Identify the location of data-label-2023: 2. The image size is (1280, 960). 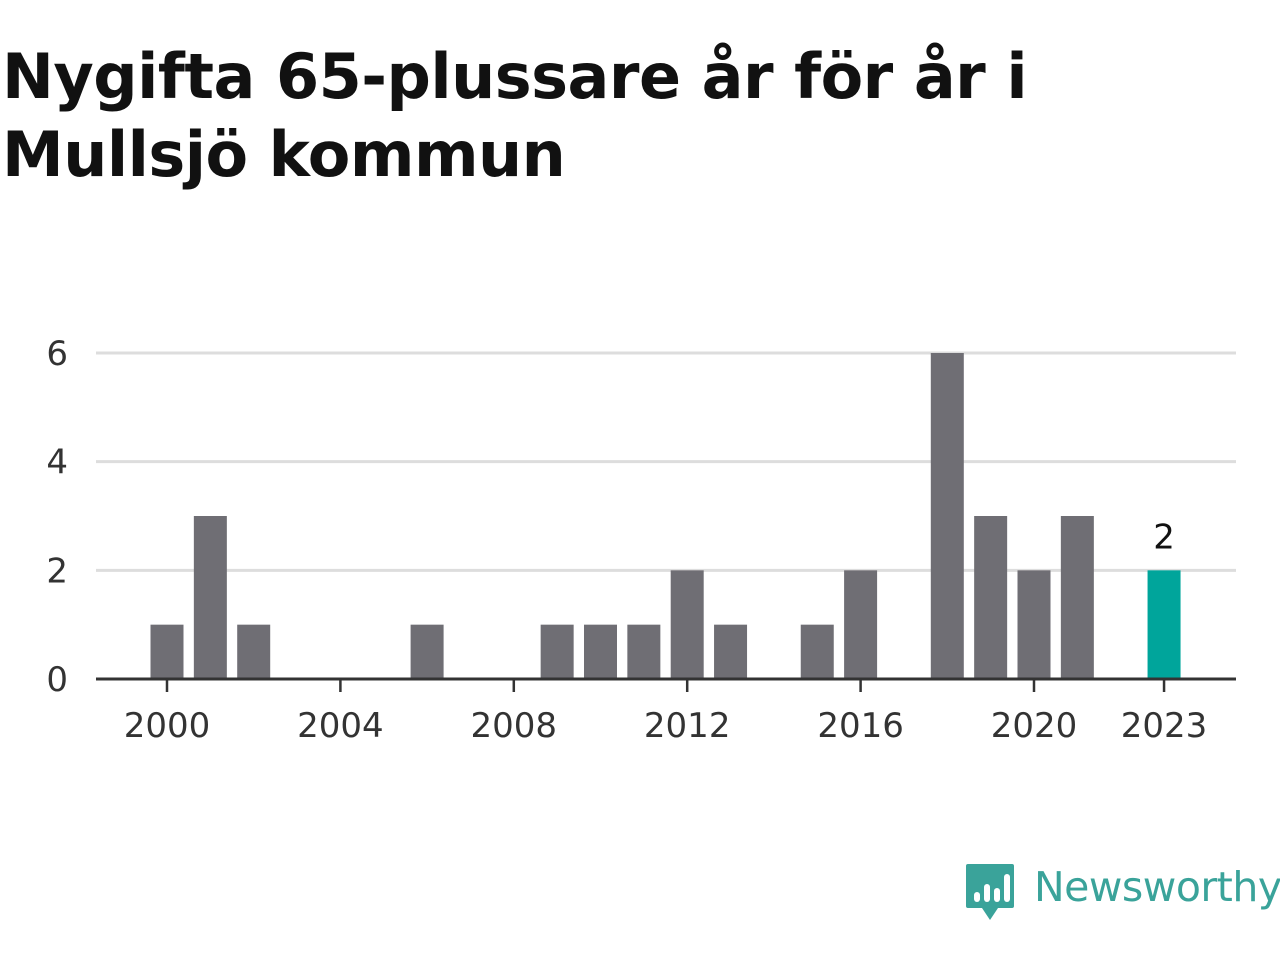
(1164, 537).